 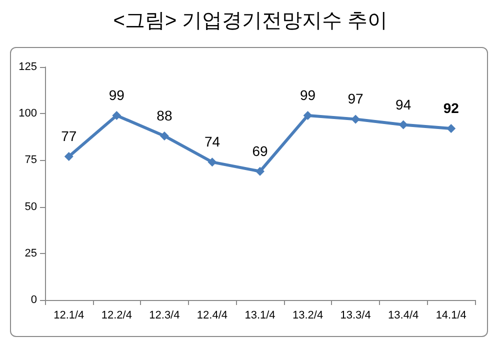 I want to click on data-label: 92, so click(x=451, y=108).